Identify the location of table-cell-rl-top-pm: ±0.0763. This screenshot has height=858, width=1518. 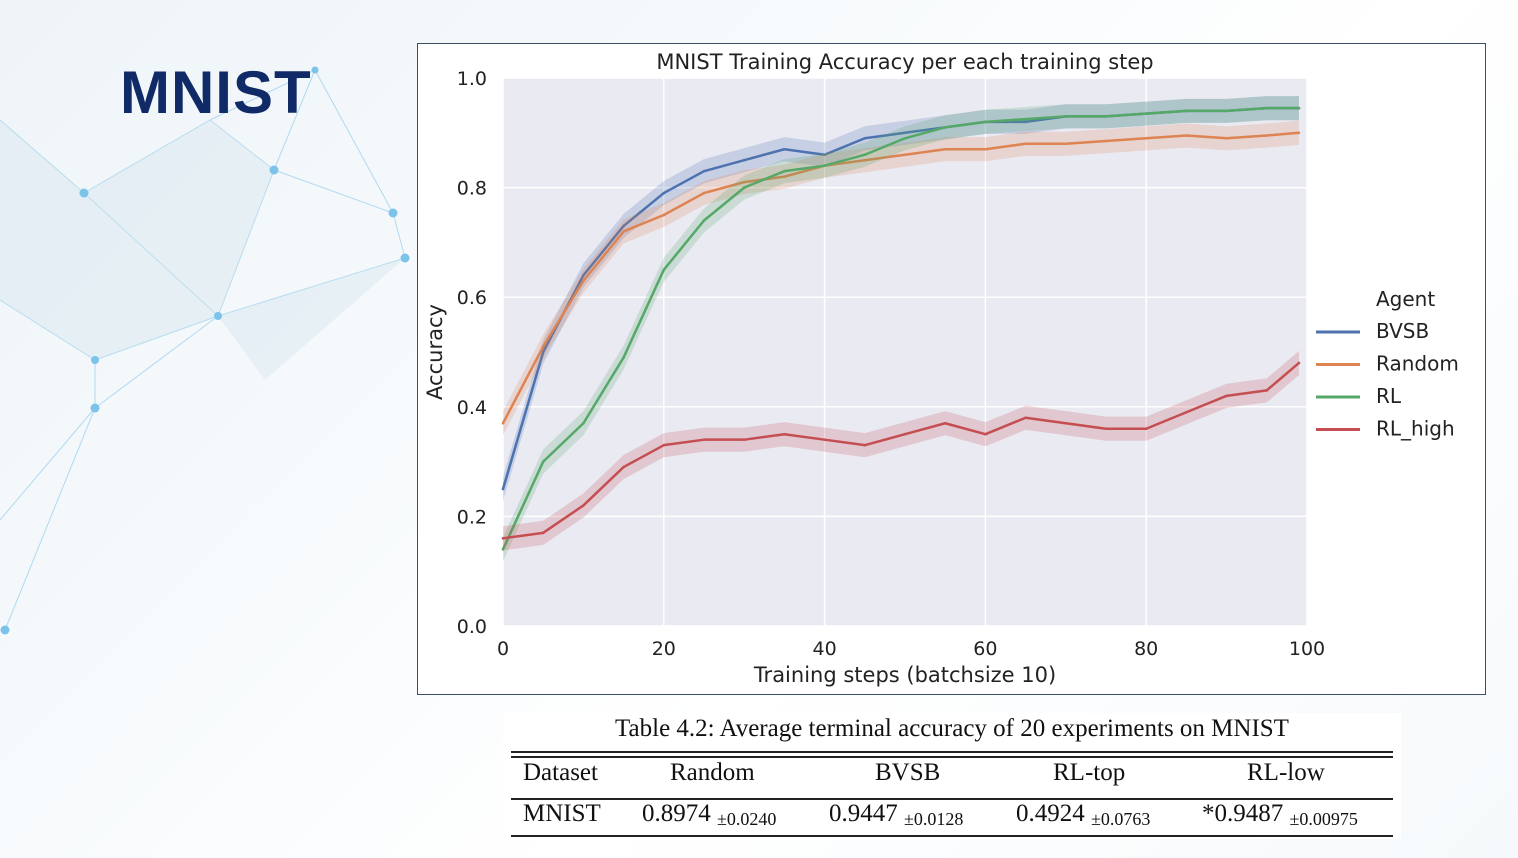
(1121, 819).